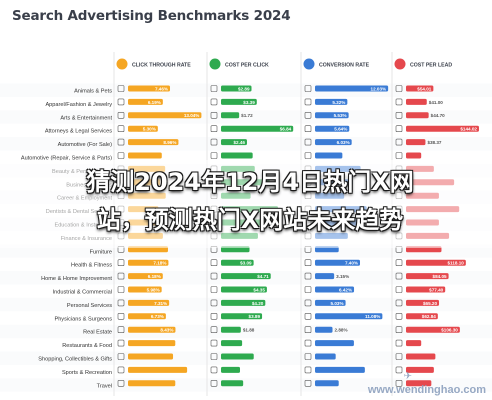 Image resolution: width=492 pixels, height=400 pixels. Describe the element at coordinates (154, 276) in the screenshot. I see `data-label: 6.18%` at that location.